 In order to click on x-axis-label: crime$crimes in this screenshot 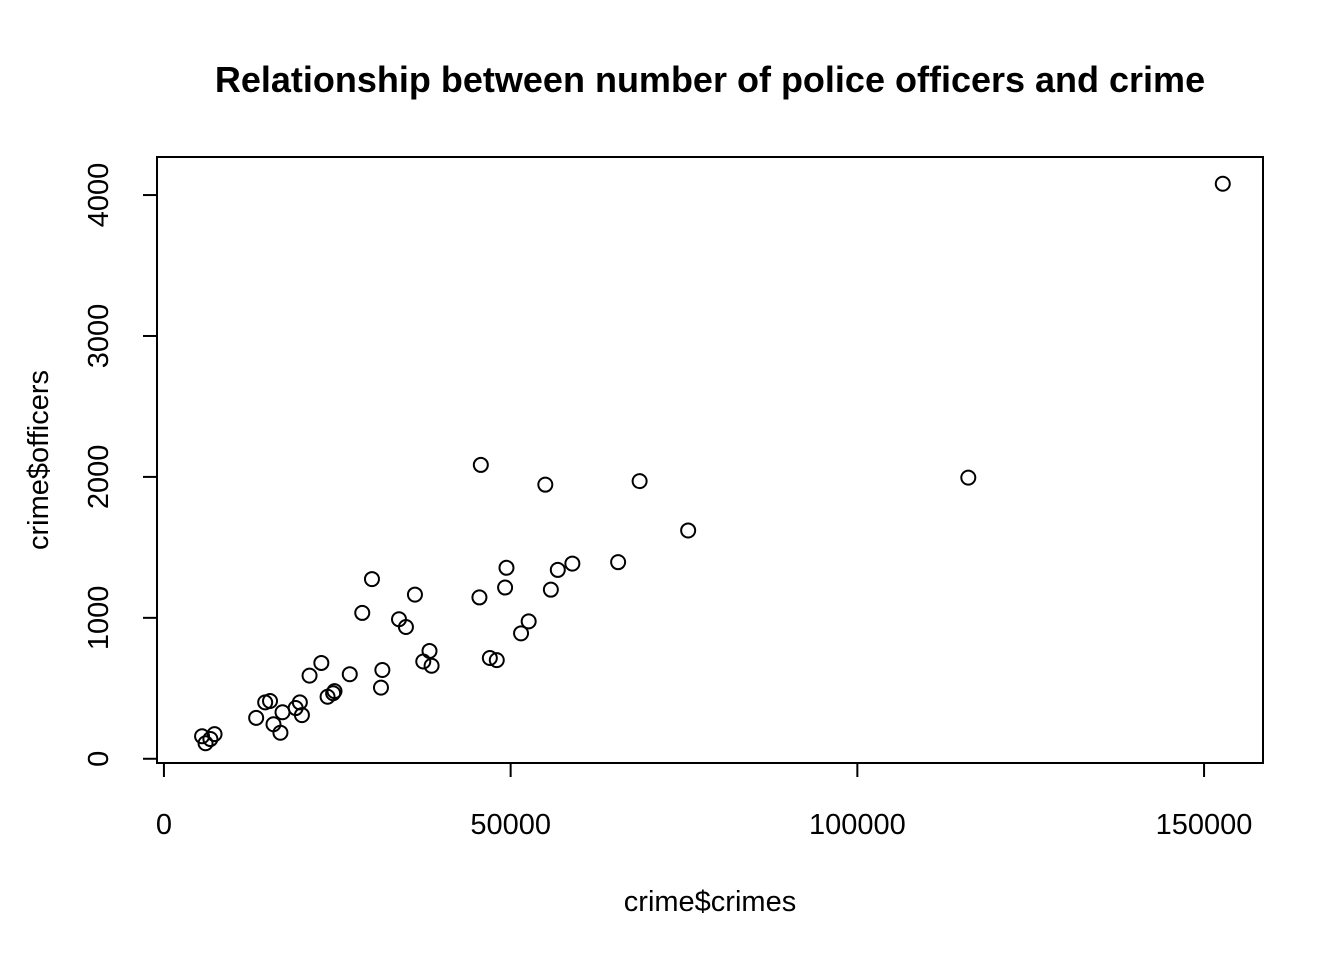, I will do `click(710, 902)`.